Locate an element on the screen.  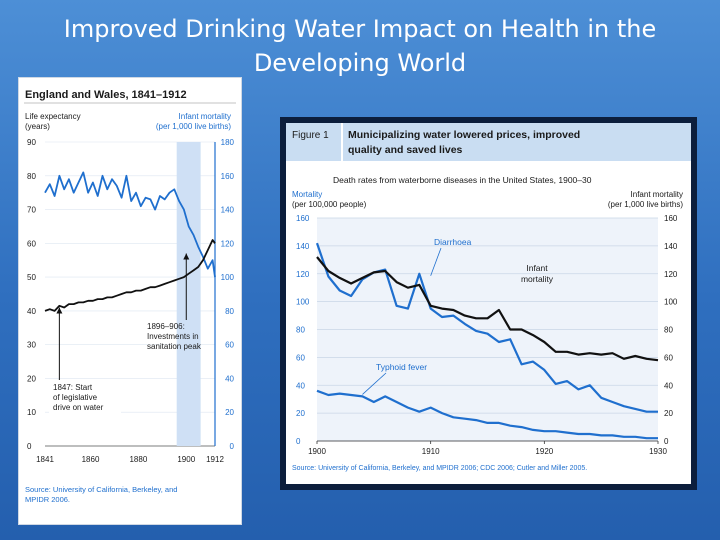
right-y-axis-label-line2: (per 1,000 live births) is located at coordinates (193, 126).